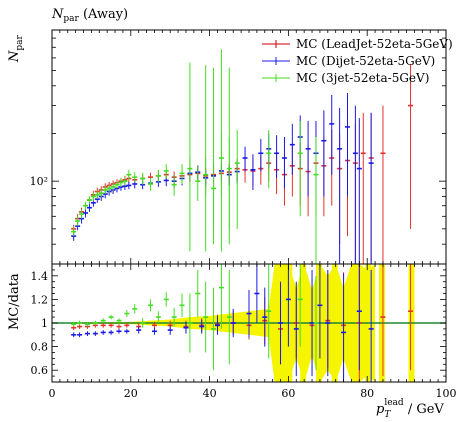  What do you see at coordinates (16, 48) in the screenshot?
I see `main-y-axis-label: Npar` at bounding box center [16, 48].